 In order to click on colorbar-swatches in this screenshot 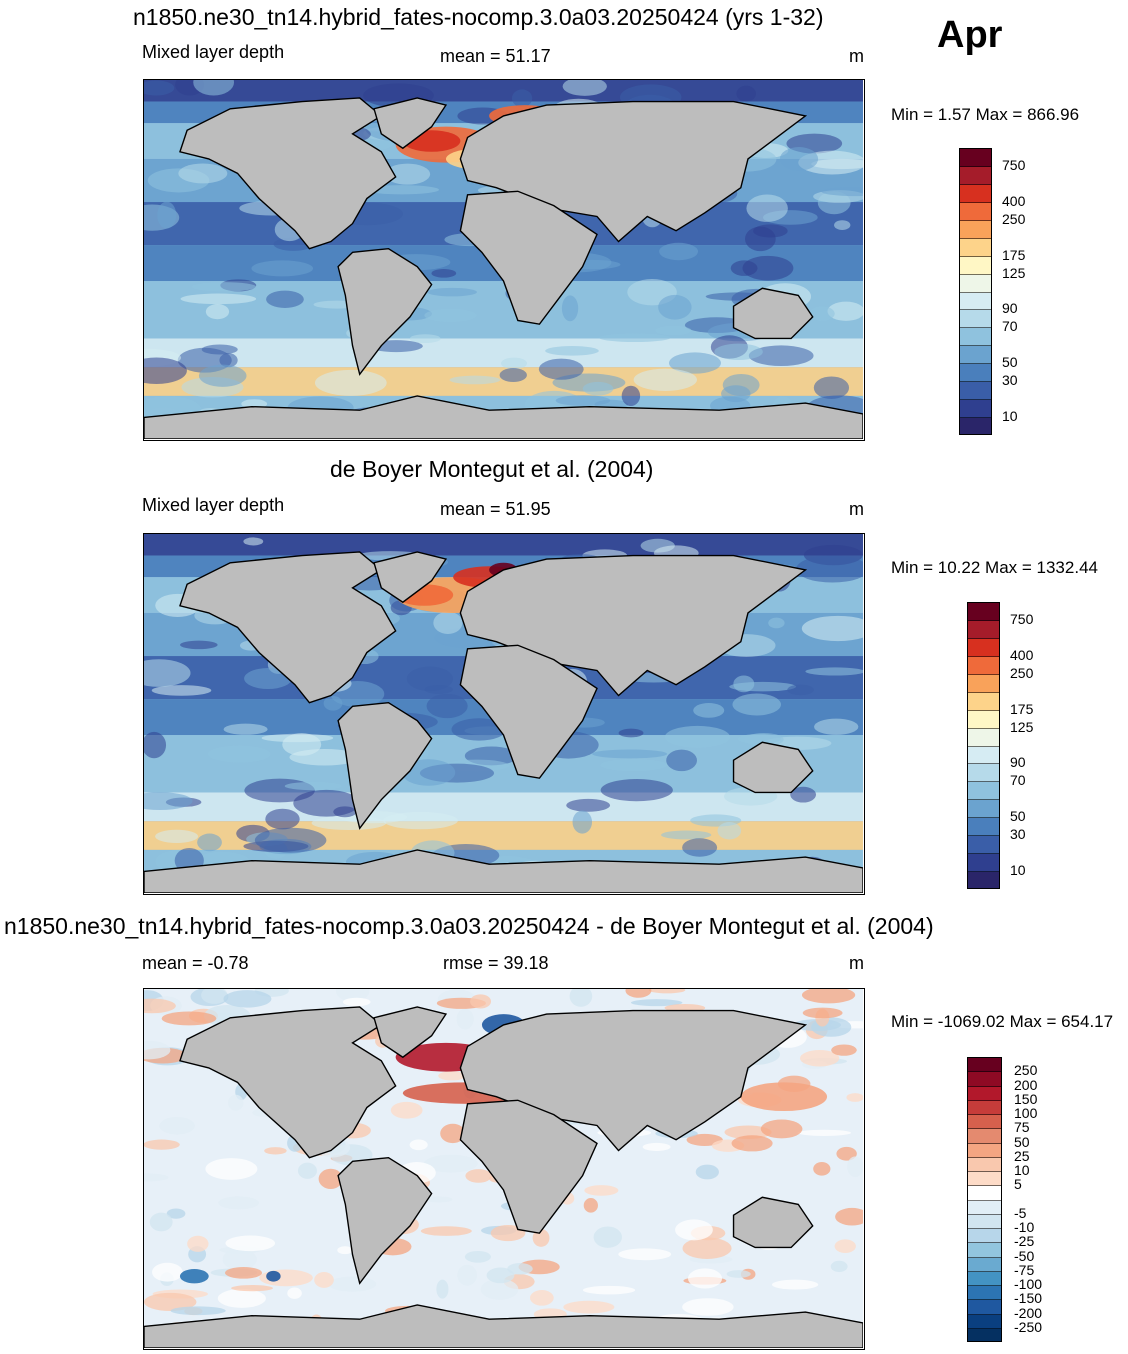, I will do `click(975, 291)`.